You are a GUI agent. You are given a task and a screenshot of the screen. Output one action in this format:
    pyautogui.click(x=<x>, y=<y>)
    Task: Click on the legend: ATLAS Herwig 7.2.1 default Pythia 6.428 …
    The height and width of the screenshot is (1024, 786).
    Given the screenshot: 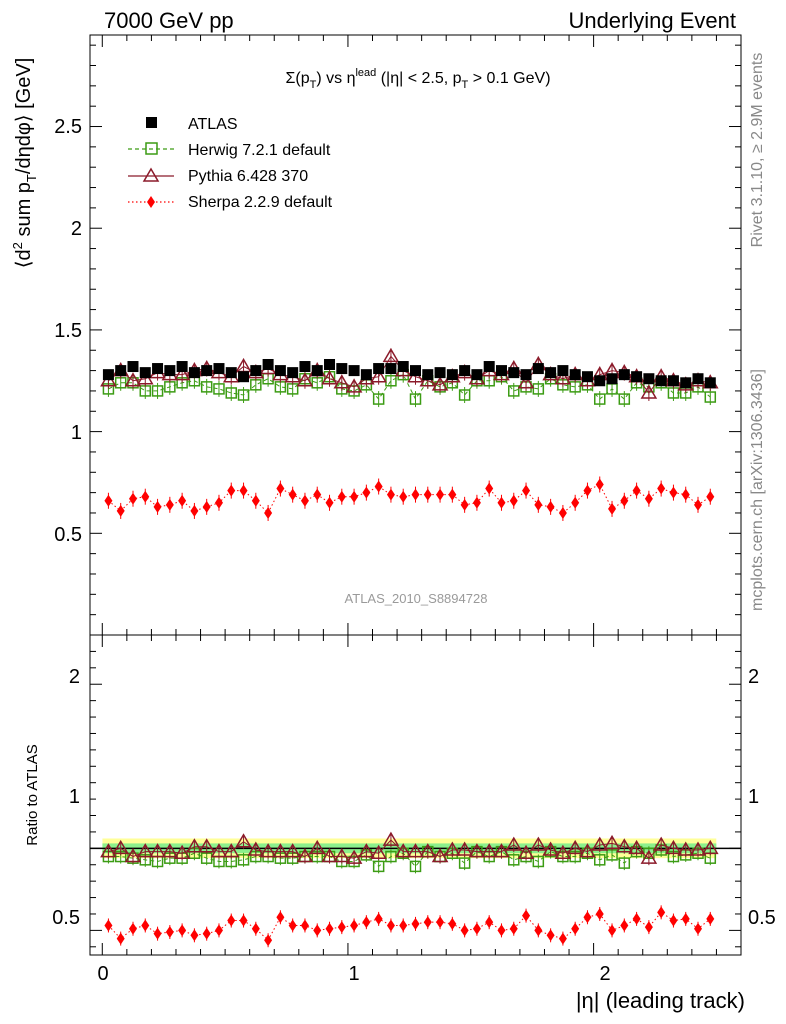 What is the action you would take?
    pyautogui.click(x=230, y=163)
    